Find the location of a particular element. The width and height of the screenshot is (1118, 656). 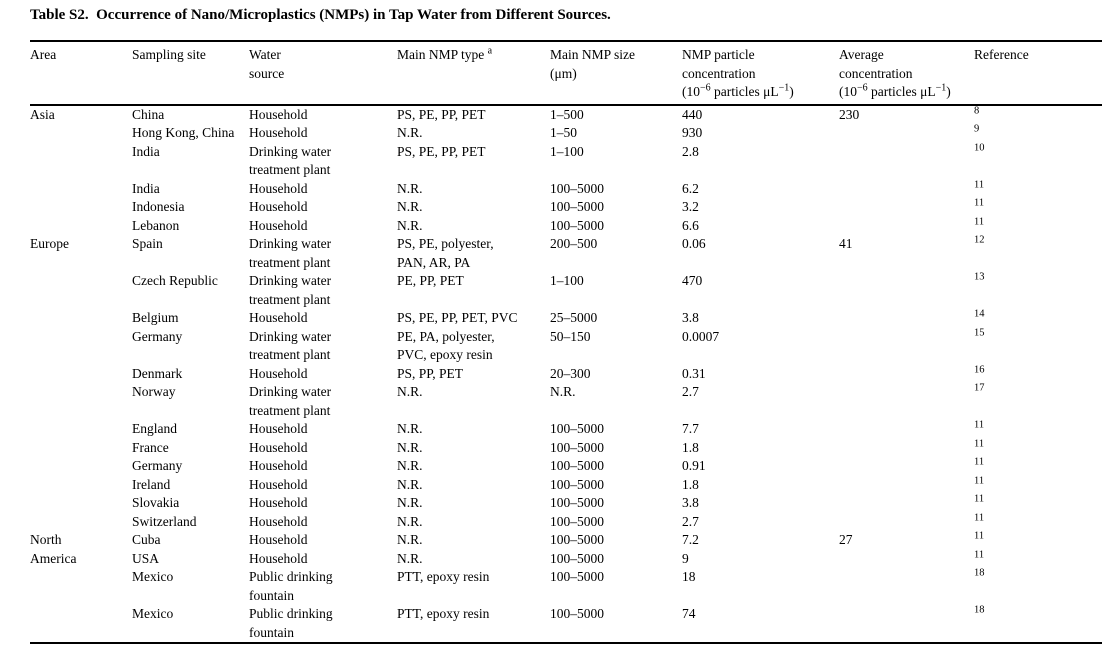

cell-conc: 3.2 is located at coordinates (690, 206).